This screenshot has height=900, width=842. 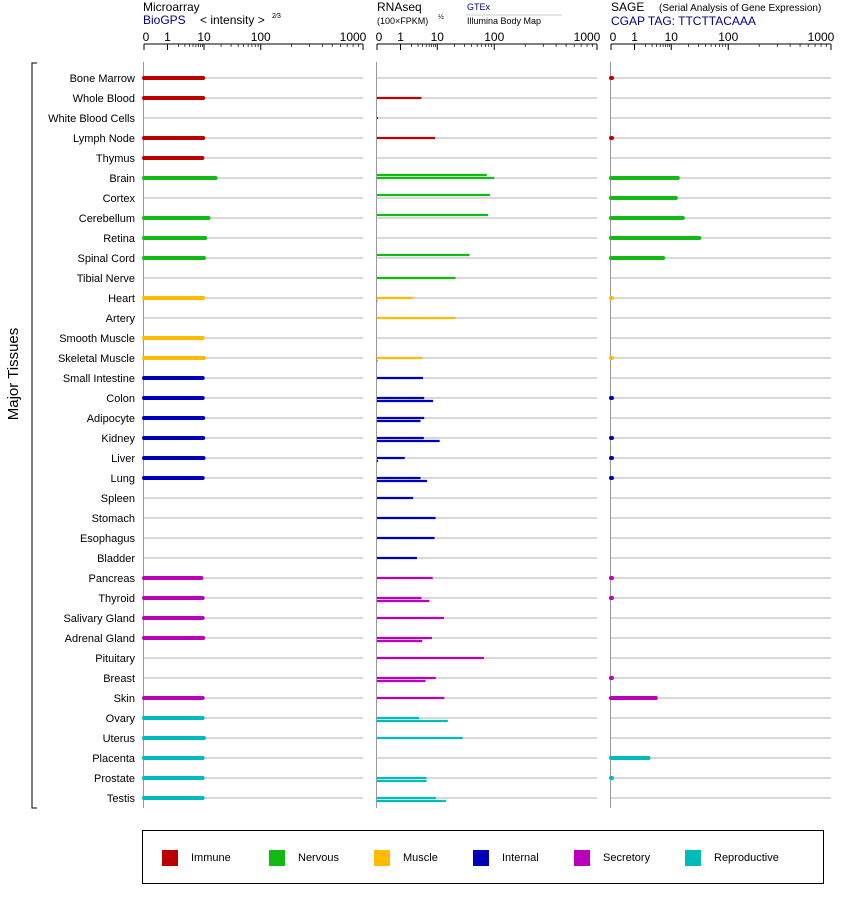 I want to click on microarray-source: BioGPS, so click(x=164, y=20).